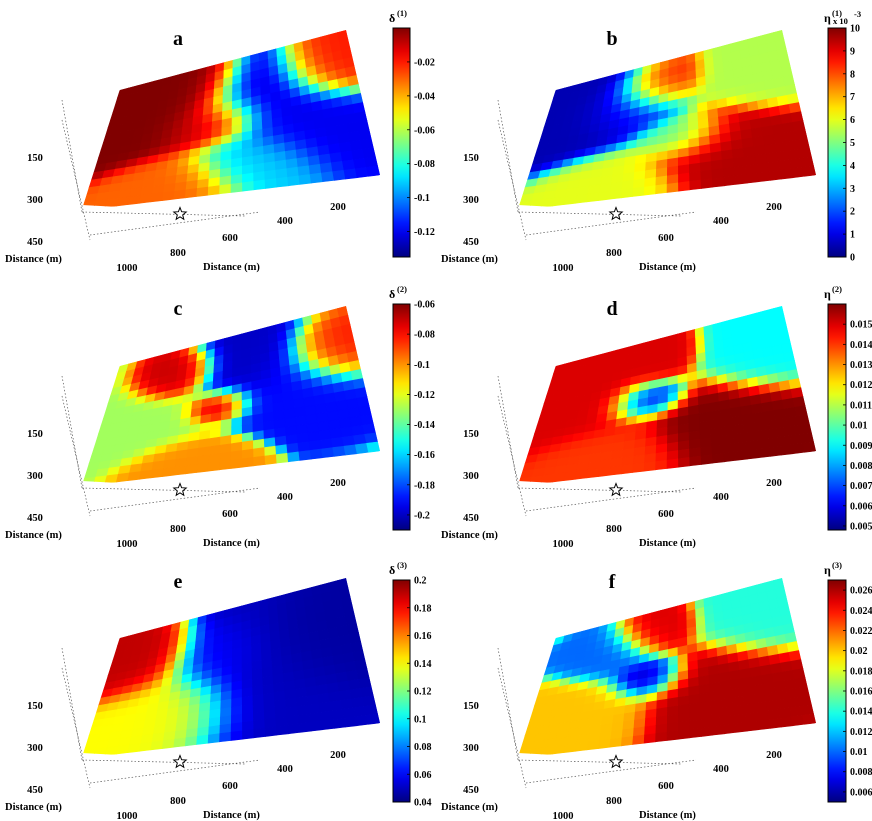  Describe the element at coordinates (402, 565) in the screenshot. I see `colorbar-superscript: (3)` at that location.